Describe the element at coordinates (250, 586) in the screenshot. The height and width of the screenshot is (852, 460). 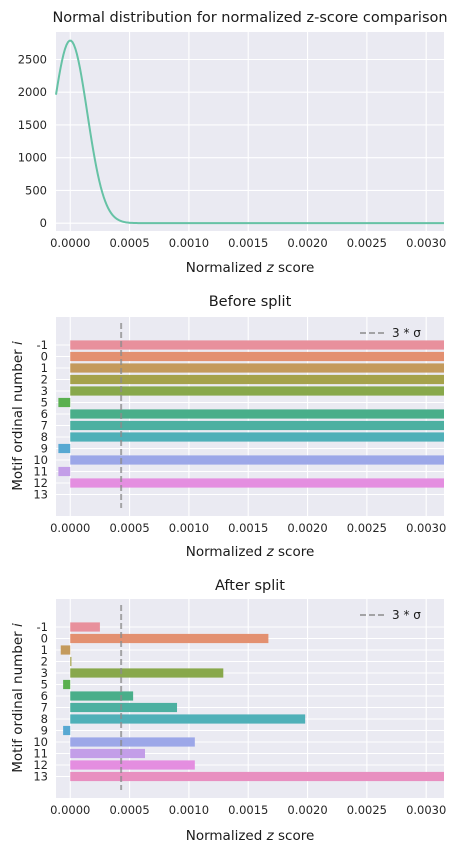
I see `chart-title: After split` at that location.